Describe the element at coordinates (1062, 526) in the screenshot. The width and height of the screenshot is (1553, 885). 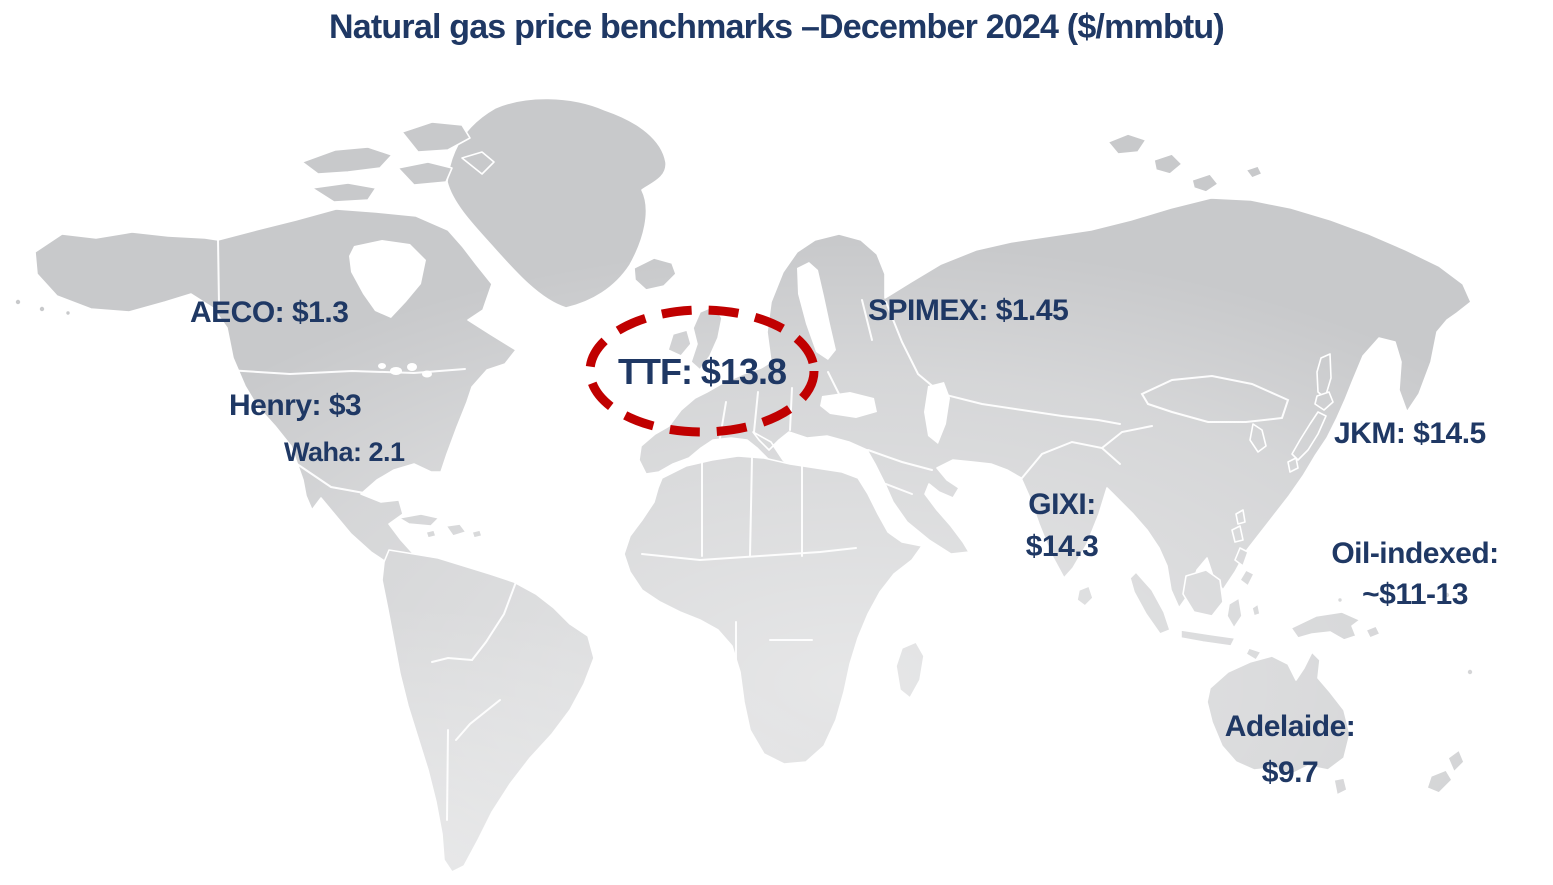
I see `label-gixi-price: GIXI: $14.3` at that location.